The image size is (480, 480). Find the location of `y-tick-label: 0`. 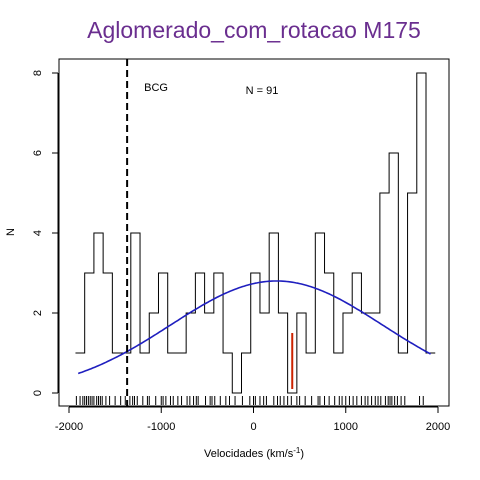

y-tick-label: 0 is located at coordinates (38, 393).